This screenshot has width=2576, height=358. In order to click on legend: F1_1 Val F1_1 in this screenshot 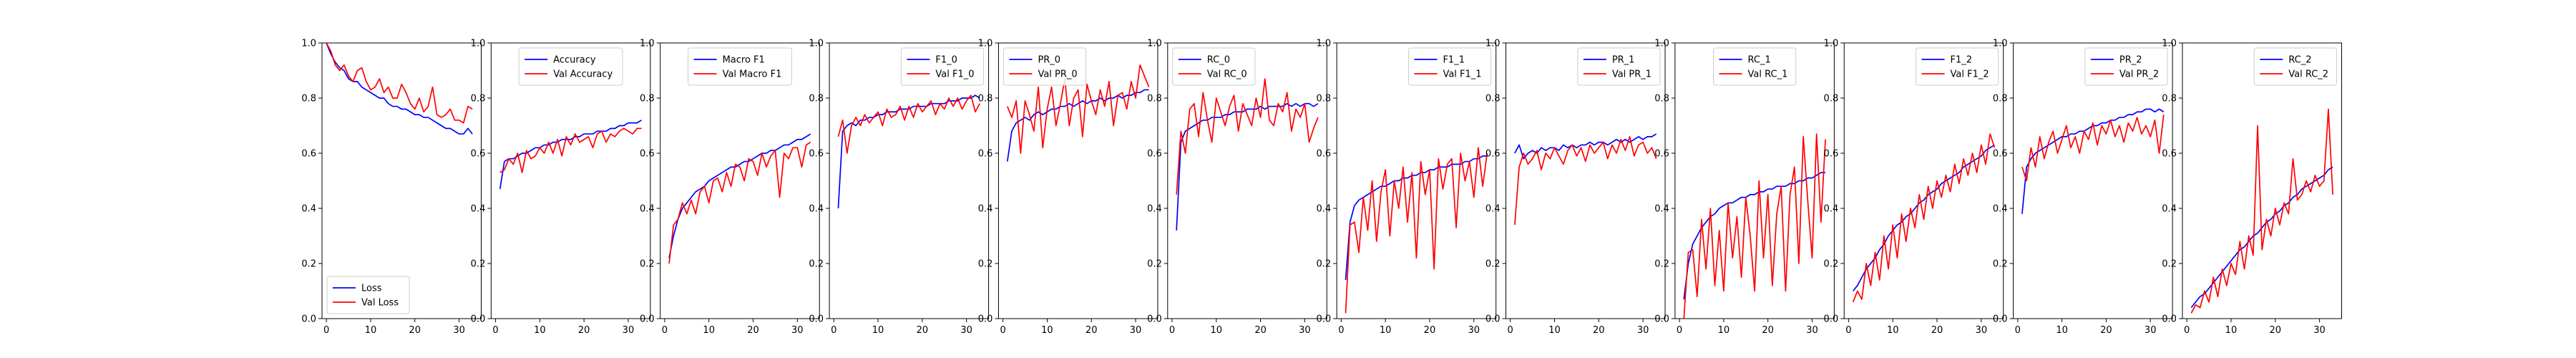, I will do `click(1449, 66)`.